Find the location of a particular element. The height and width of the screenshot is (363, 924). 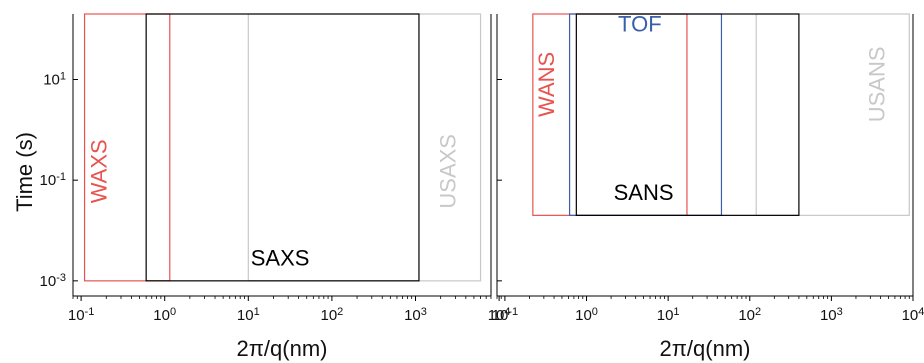

range-label-usaxs: USAXS is located at coordinates (447, 171).